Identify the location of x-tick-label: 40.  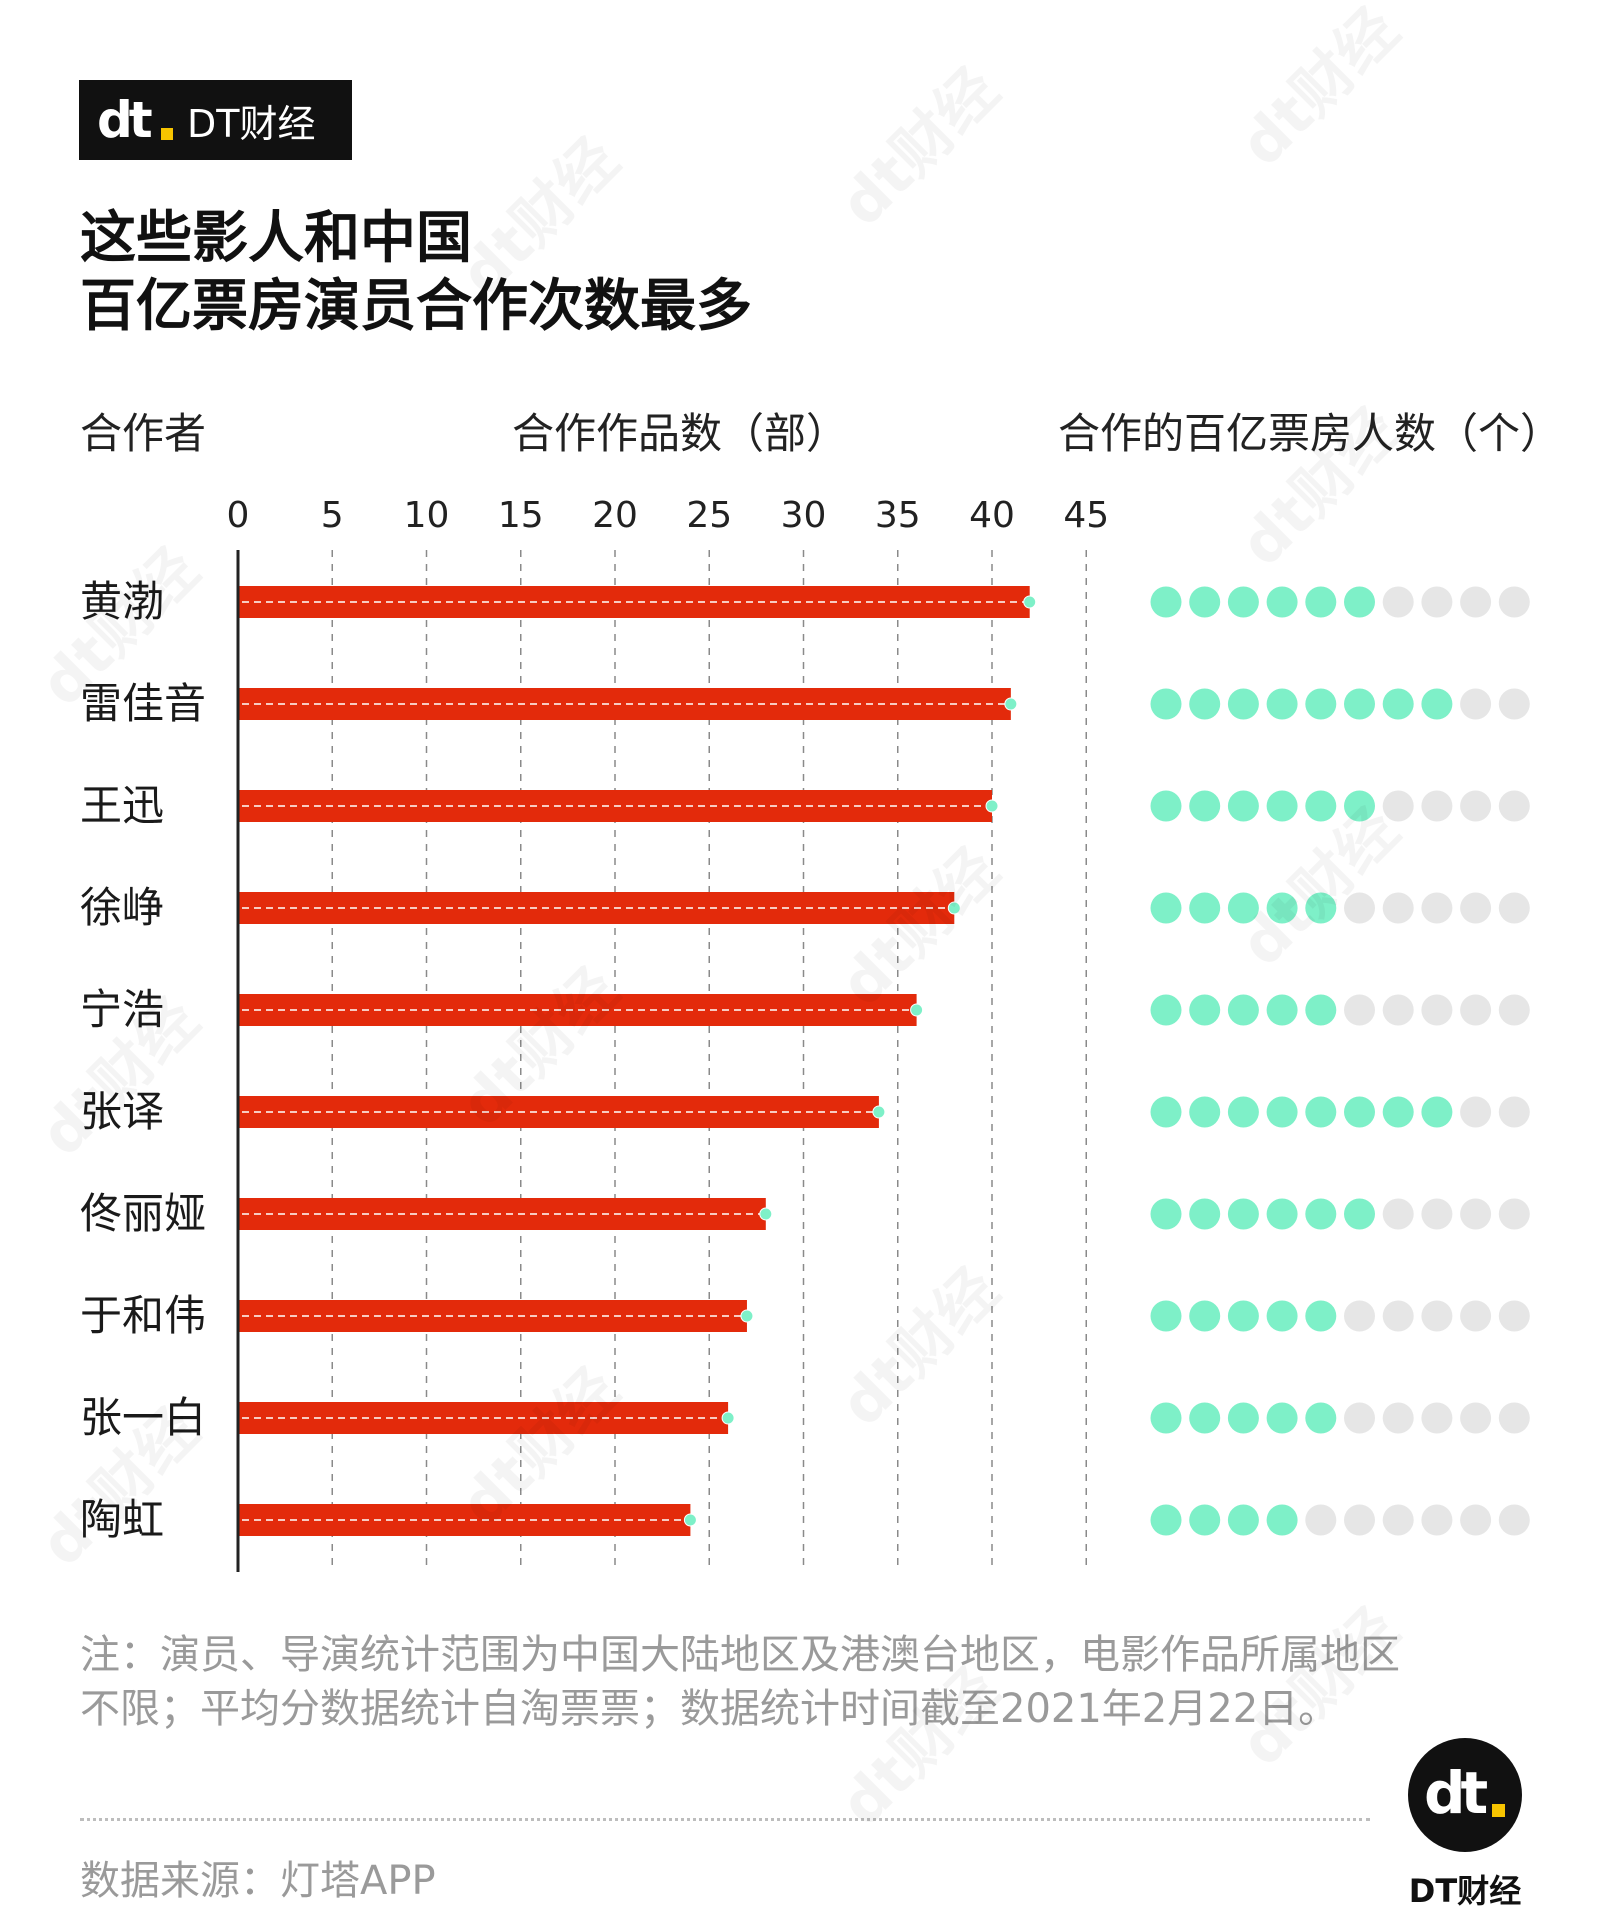
(992, 515).